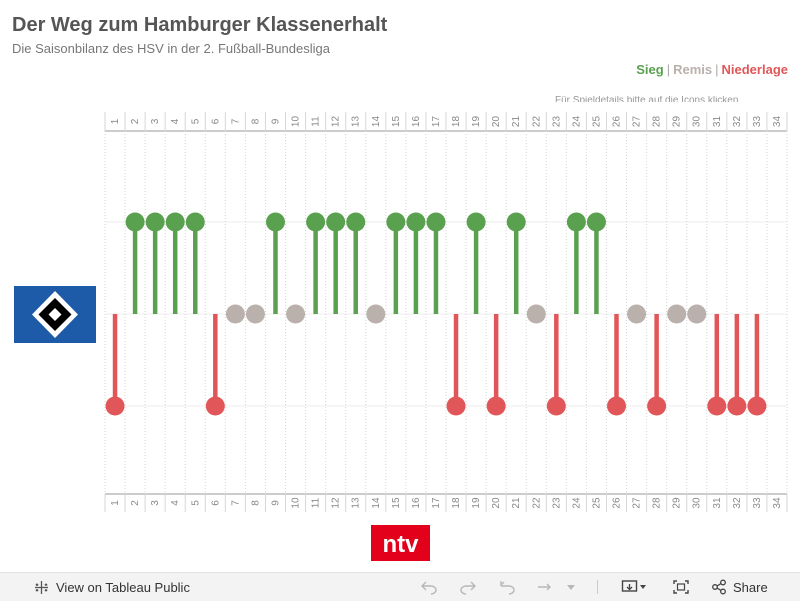  I want to click on legend-loss: Niederlage, so click(754, 69).